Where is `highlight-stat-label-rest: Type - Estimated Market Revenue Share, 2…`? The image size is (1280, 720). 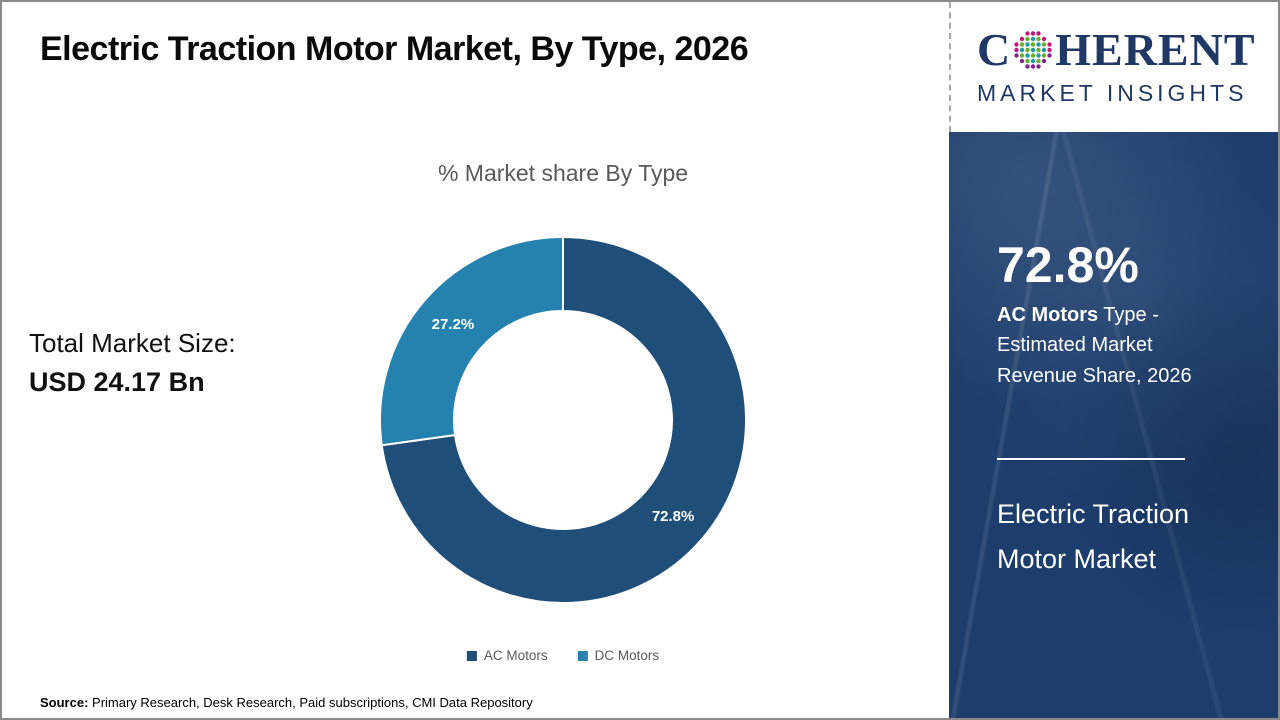
highlight-stat-label-rest: Type - Estimated Market Revenue Share, 2… is located at coordinates (1094, 345).